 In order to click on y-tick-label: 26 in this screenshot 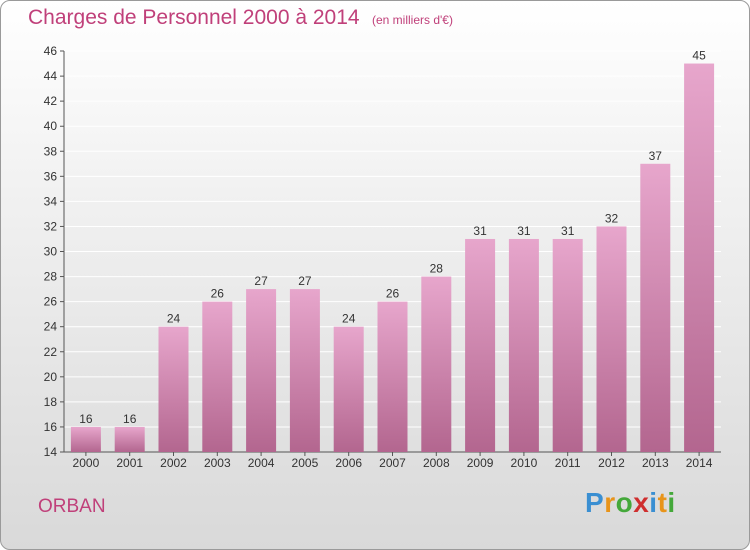, I will do `click(51, 302)`.